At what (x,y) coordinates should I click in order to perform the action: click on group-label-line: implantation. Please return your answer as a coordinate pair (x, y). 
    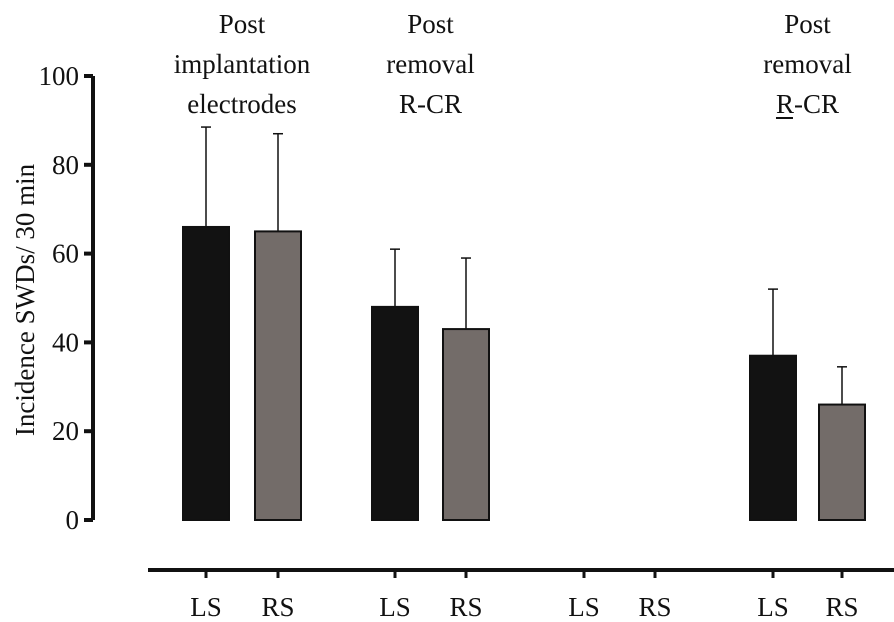
    Looking at the image, I should click on (242, 64).